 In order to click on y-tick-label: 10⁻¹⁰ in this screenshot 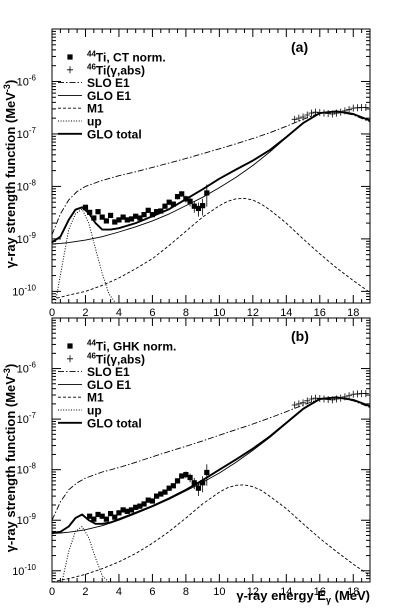, I will do `click(24, 570)`.